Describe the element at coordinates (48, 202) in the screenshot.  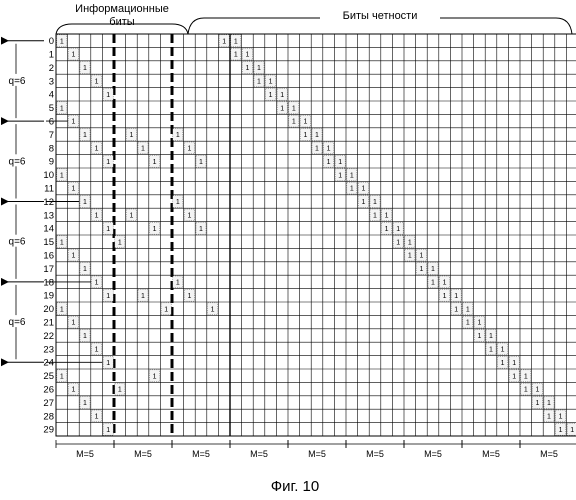
I see `row-index-label: 12` at that location.